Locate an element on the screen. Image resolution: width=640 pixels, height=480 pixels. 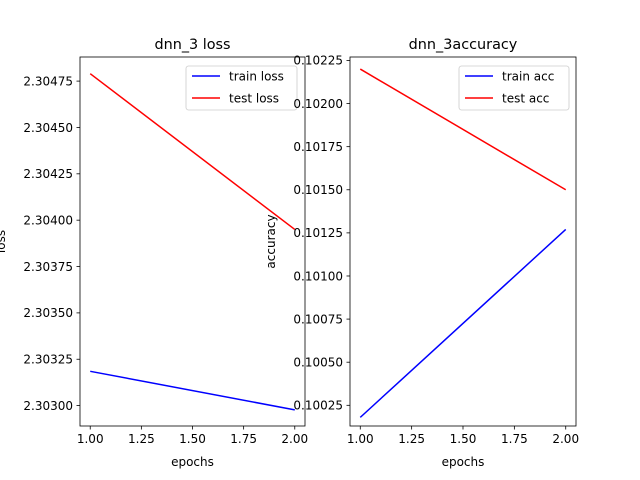
y-axis-label: loss is located at coordinates (4, 241).